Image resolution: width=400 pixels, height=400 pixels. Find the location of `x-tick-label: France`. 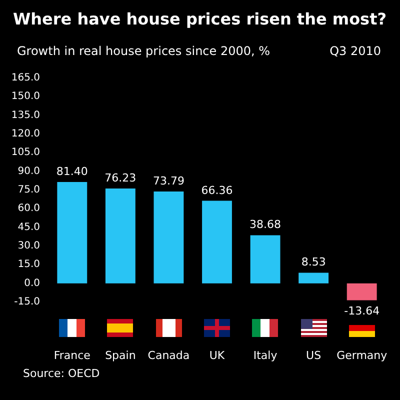

x-tick-label: France is located at coordinates (72, 355).